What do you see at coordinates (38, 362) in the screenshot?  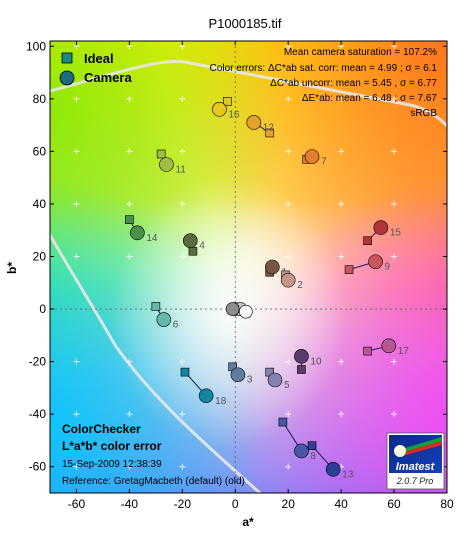 I see `y-tick-label: -20` at bounding box center [38, 362].